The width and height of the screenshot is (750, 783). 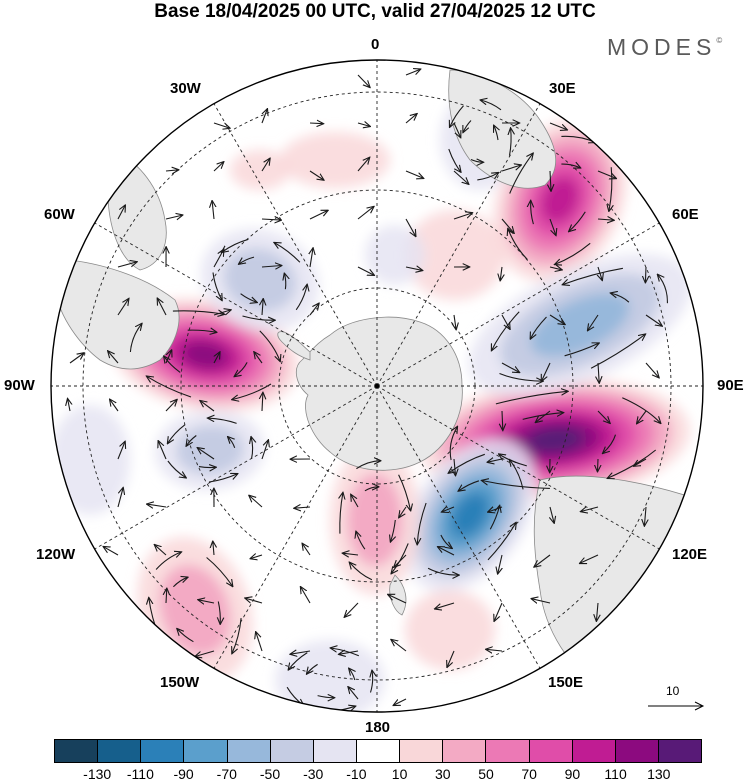 I want to click on colorbar-tick-label: -30, so click(x=313, y=774).